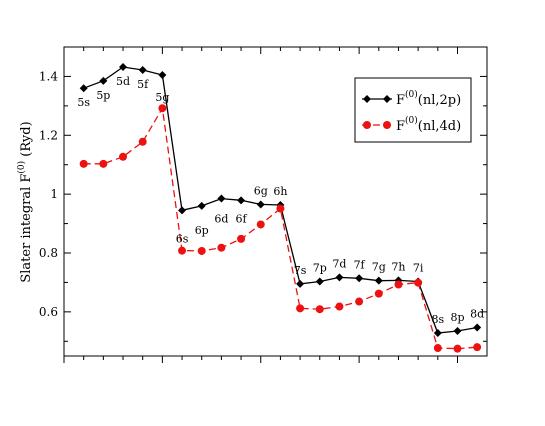  I want to click on point-label: 8p, so click(457, 317).